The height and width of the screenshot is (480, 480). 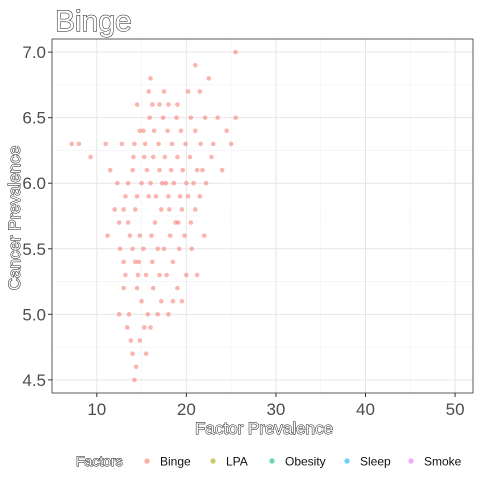 I want to click on x-tick-label: 20, so click(x=186, y=409).